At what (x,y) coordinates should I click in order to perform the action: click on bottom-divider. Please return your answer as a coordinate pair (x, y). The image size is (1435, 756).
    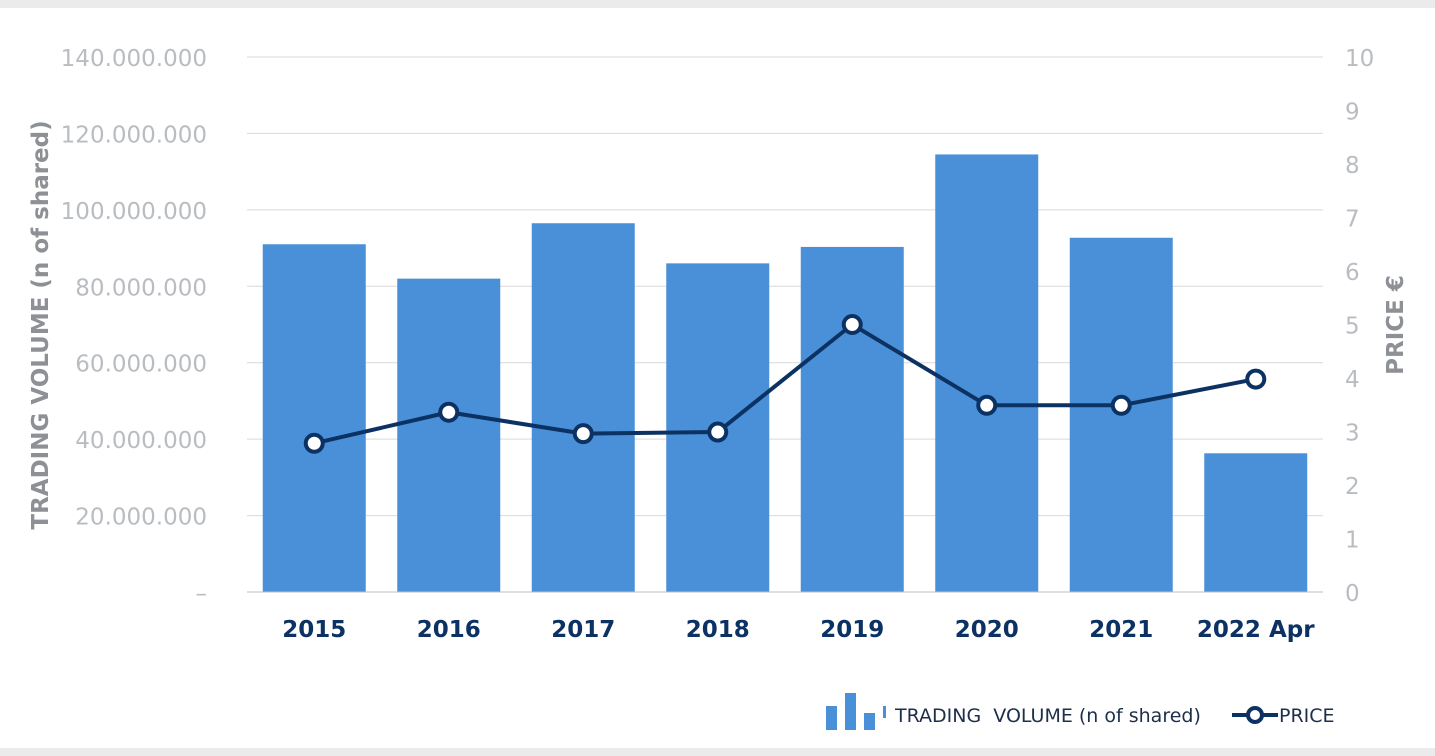
    Looking at the image, I should click on (717, 752).